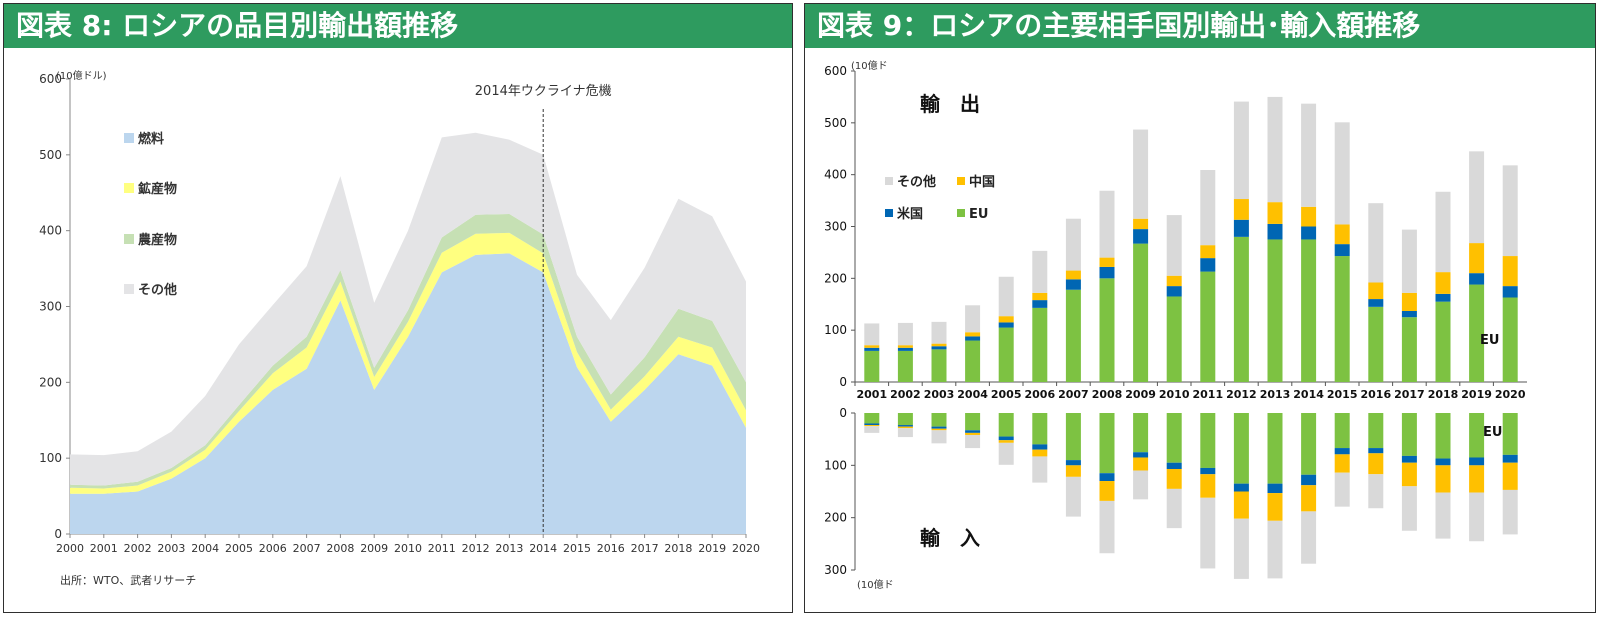 The image size is (1600, 620). What do you see at coordinates (157, 240) in the screenshot?
I see `legend-label: 農産物` at bounding box center [157, 240].